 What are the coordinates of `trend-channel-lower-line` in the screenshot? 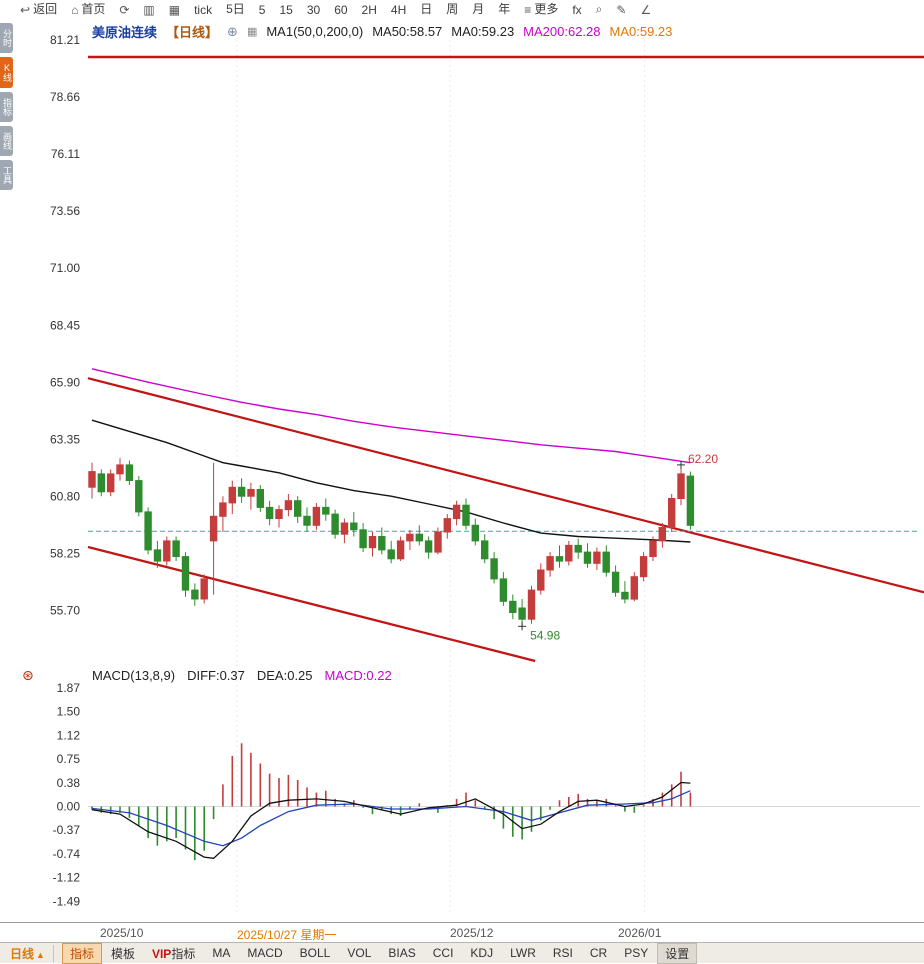 It's located at (311, 604).